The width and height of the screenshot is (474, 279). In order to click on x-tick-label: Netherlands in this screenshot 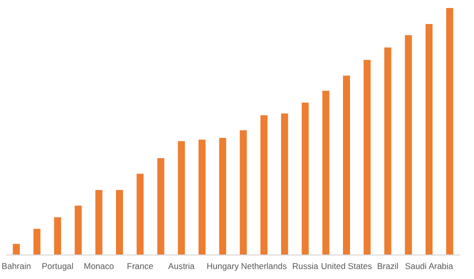, I will do `click(264, 266)`.